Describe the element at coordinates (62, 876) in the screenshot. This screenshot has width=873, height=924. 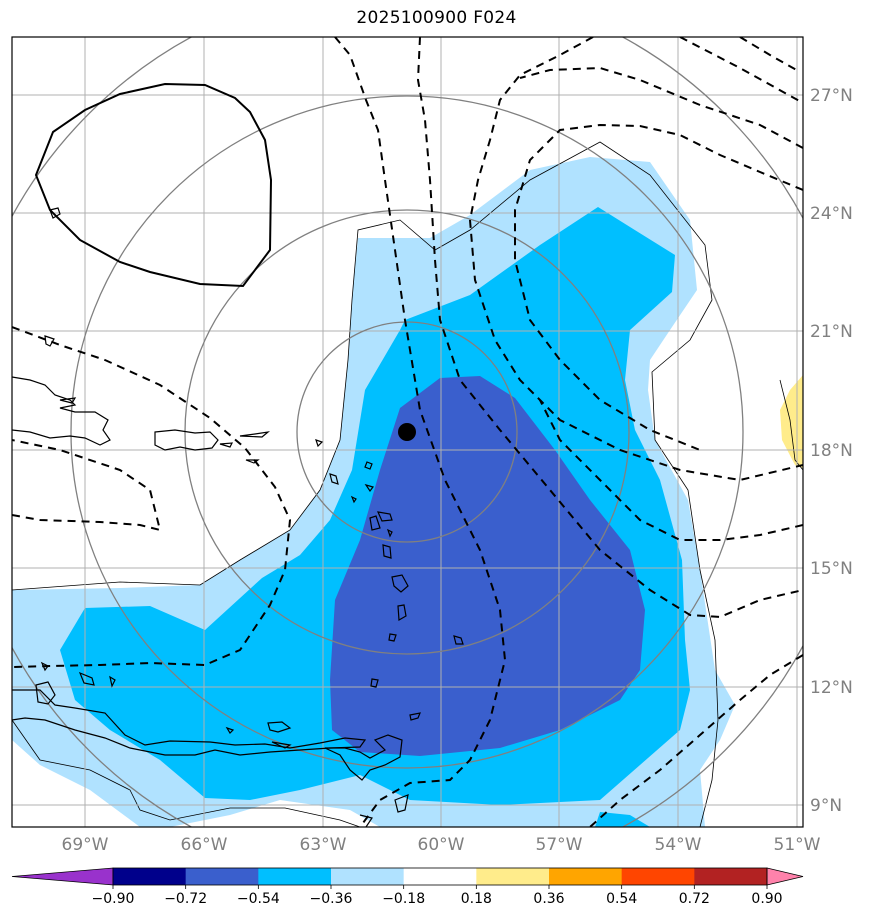
I see `colorbar-extend-low` at that location.